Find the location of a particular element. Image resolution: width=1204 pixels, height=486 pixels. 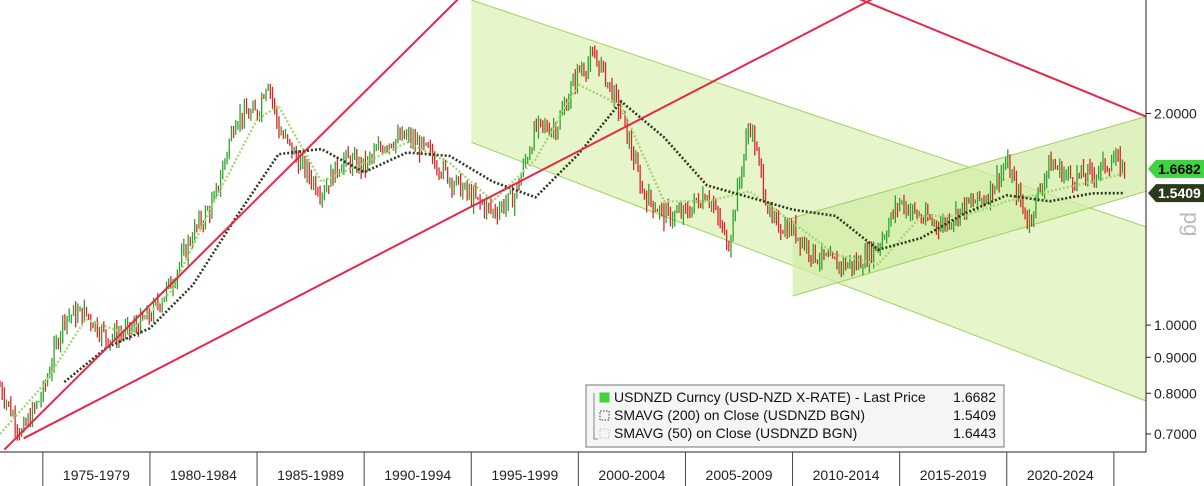

badge-value: 1.5409 is located at coordinates (1179, 193).